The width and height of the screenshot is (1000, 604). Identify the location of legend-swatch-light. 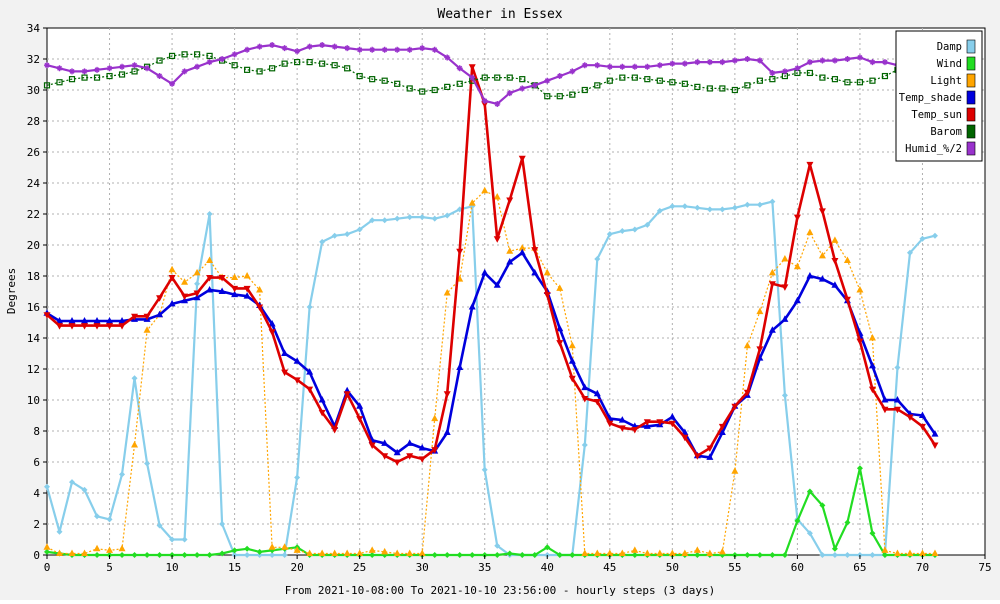
(971, 80).